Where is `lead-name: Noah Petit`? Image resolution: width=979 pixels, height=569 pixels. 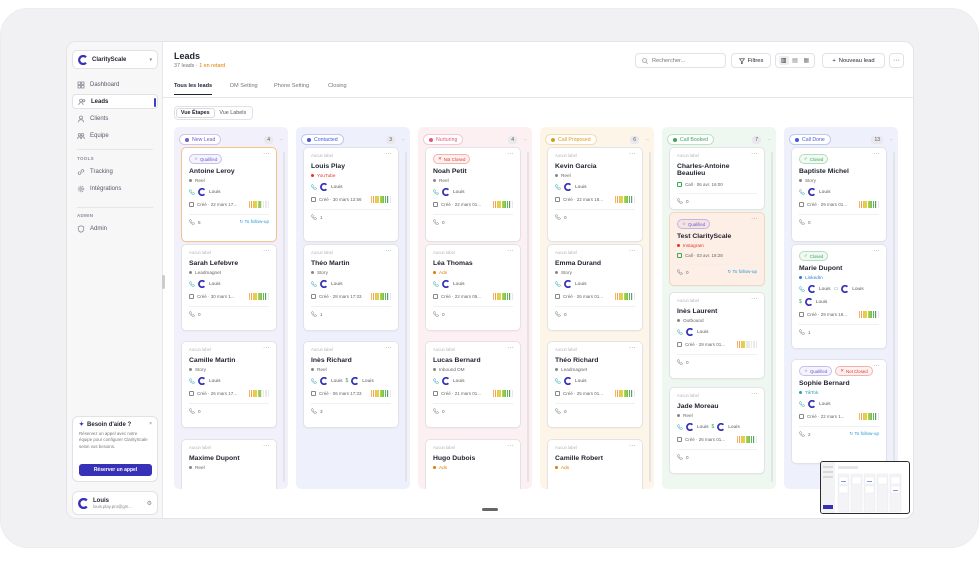
lead-name: Noah Petit is located at coordinates (450, 171).